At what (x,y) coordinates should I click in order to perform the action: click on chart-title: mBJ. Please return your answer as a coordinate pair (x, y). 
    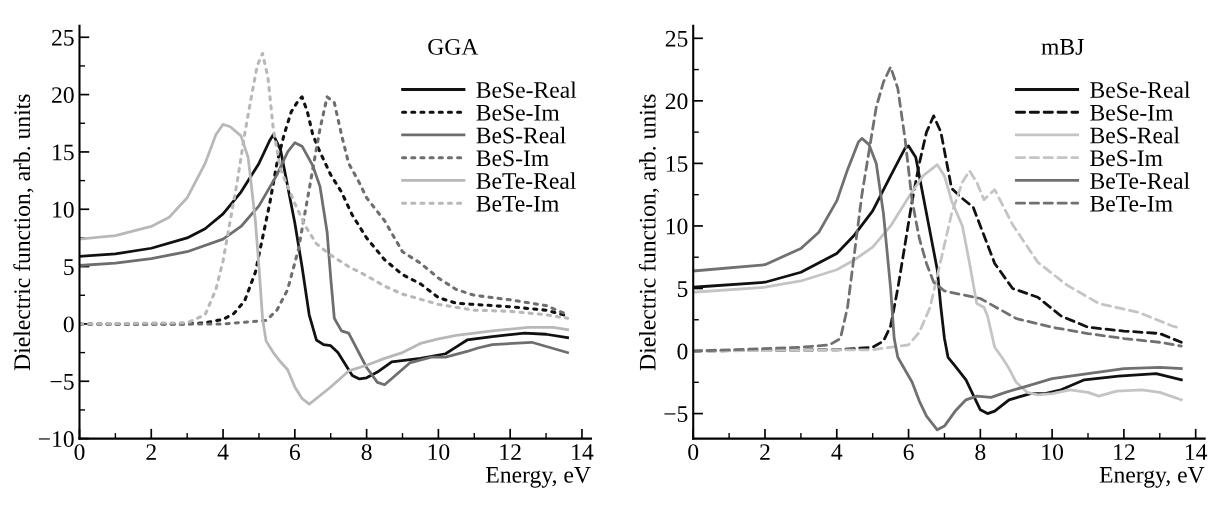
    Looking at the image, I should click on (1062, 47).